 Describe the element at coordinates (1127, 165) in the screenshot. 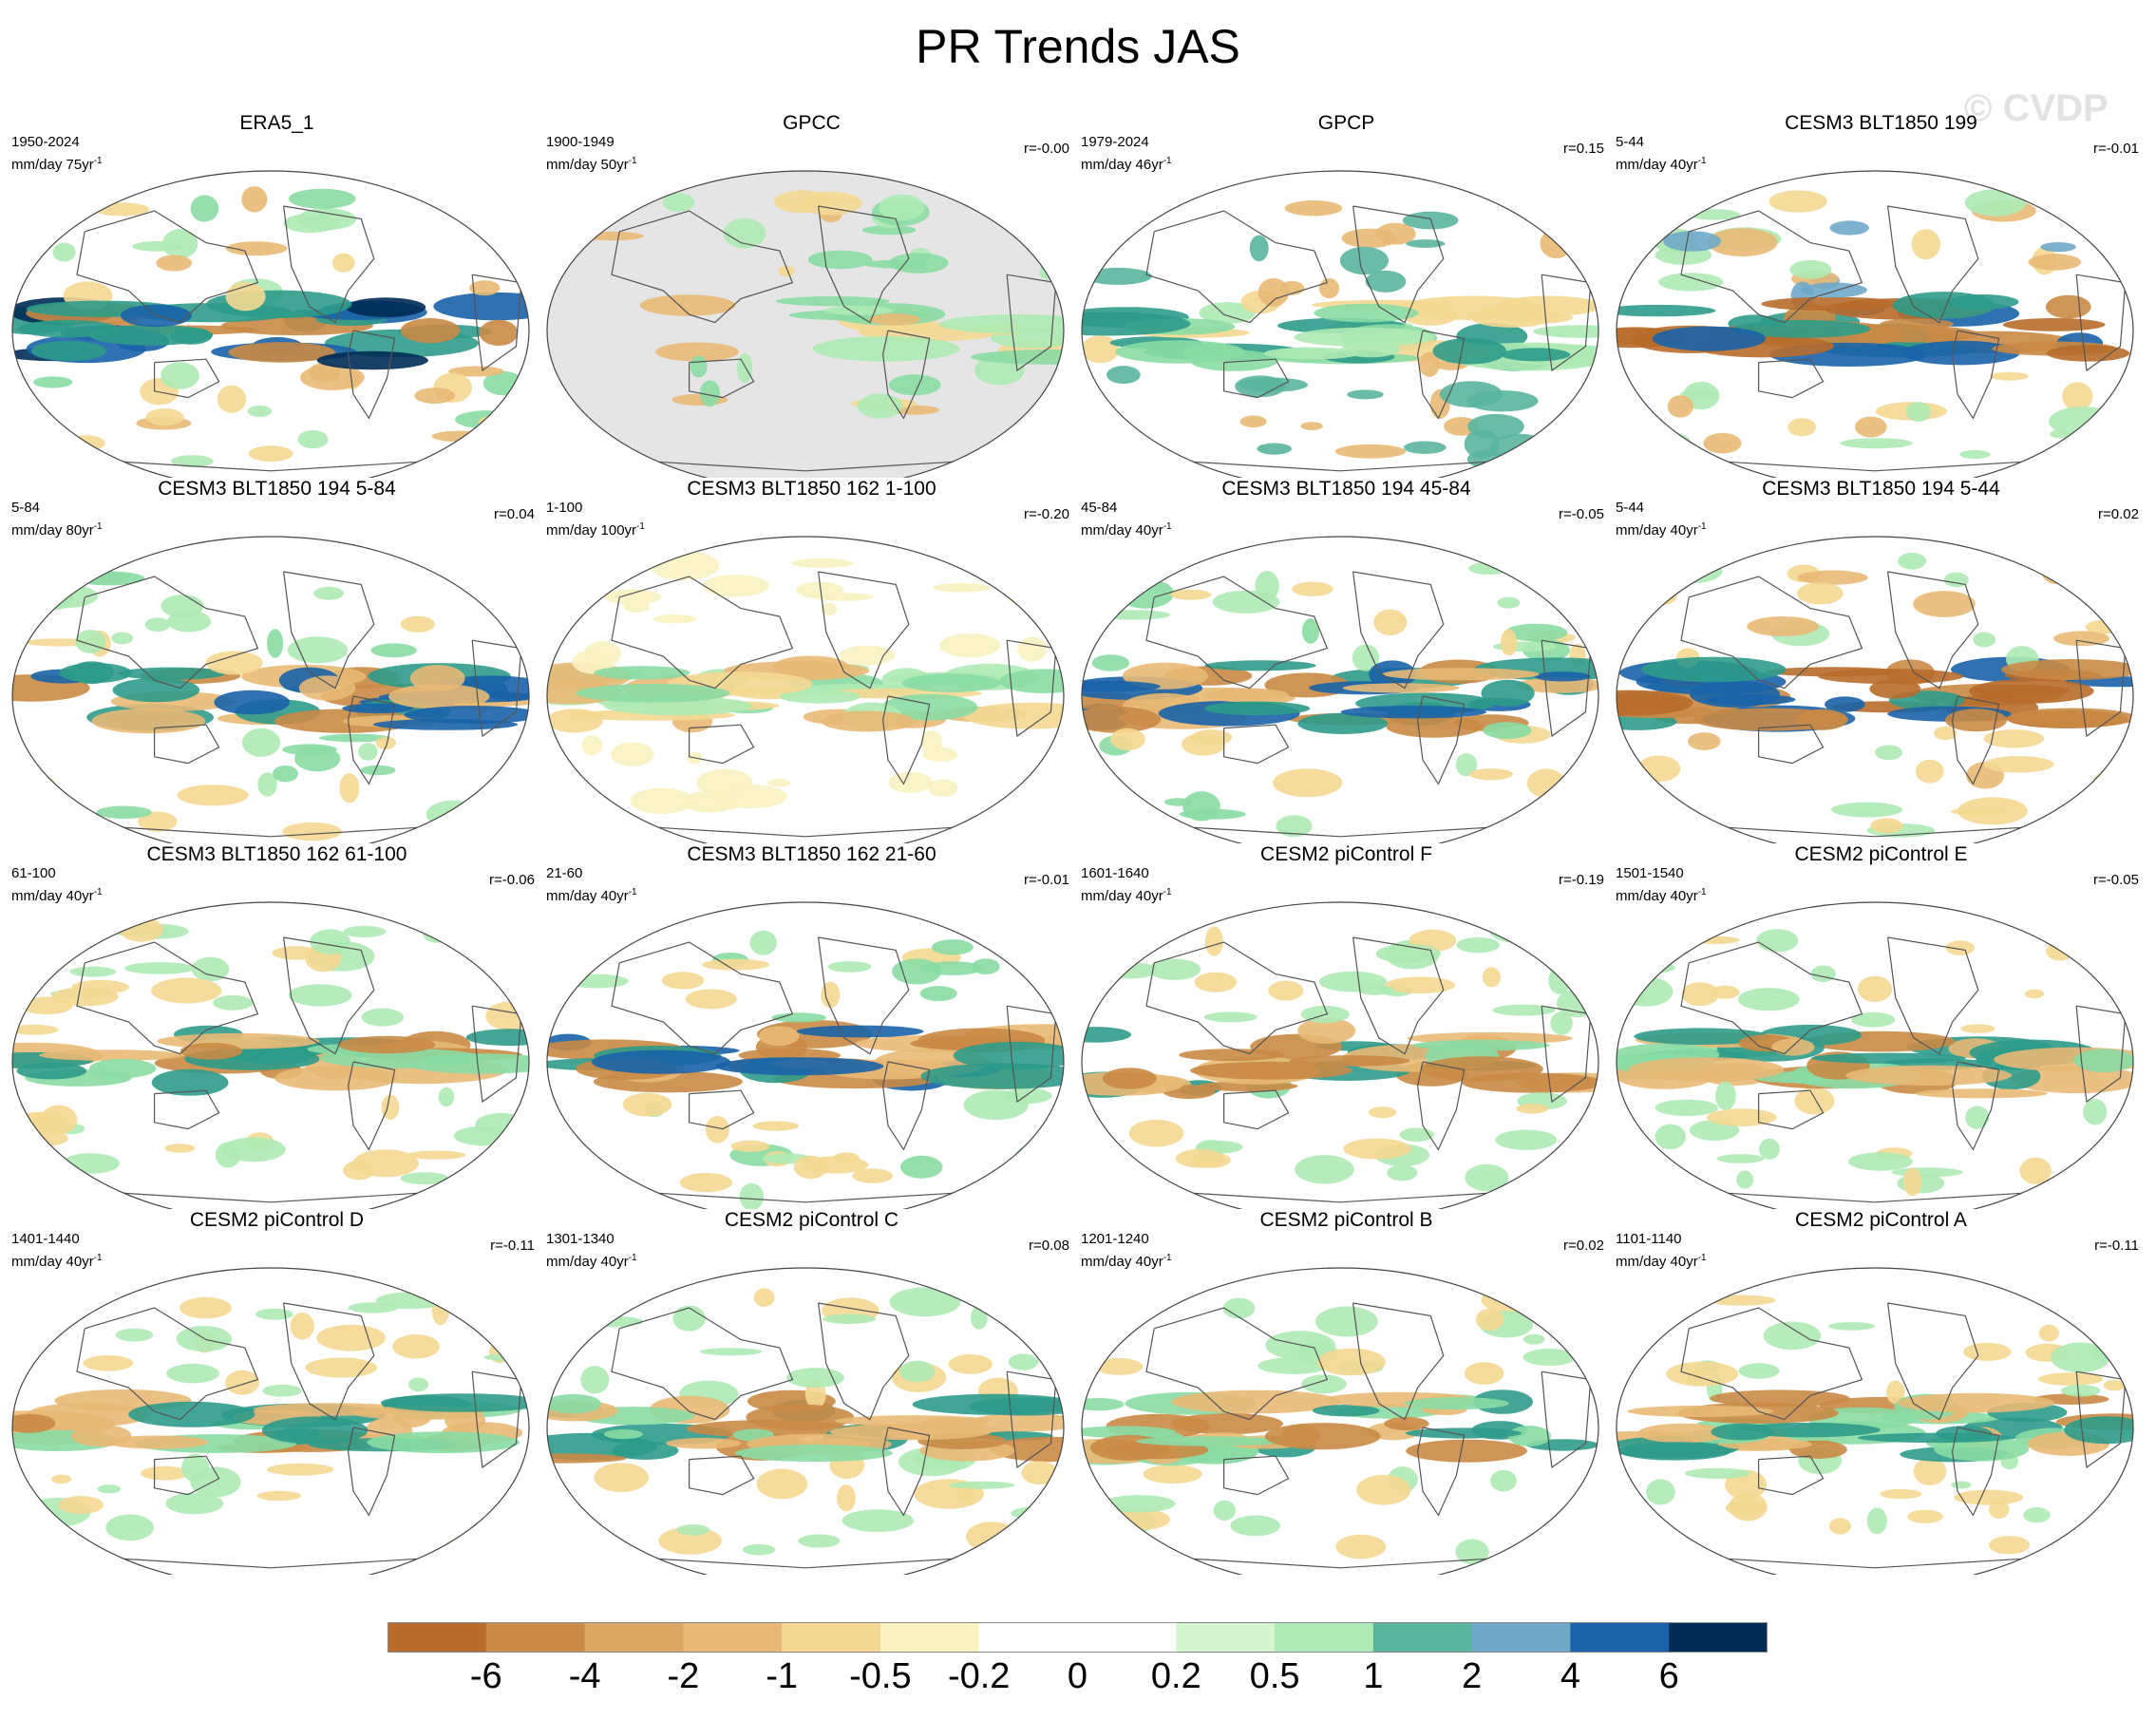

I see `panel-units: mm/day 46yr-1` at that location.